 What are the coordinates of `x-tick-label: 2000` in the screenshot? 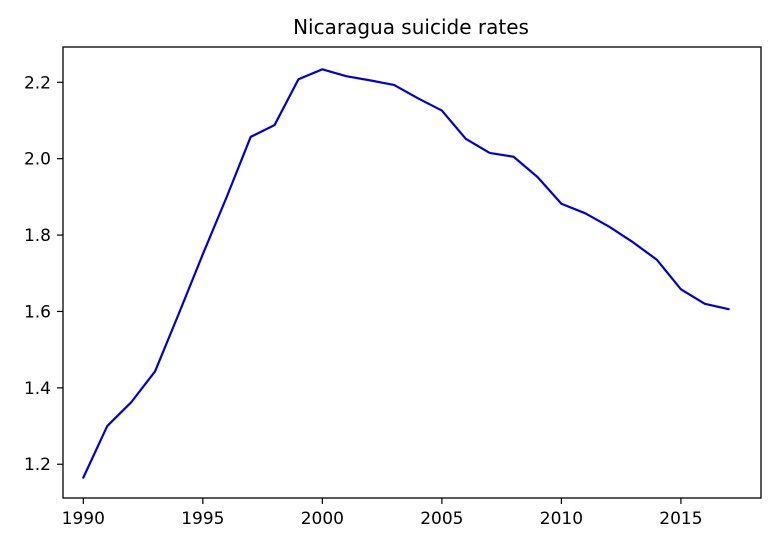 It's located at (322, 519).